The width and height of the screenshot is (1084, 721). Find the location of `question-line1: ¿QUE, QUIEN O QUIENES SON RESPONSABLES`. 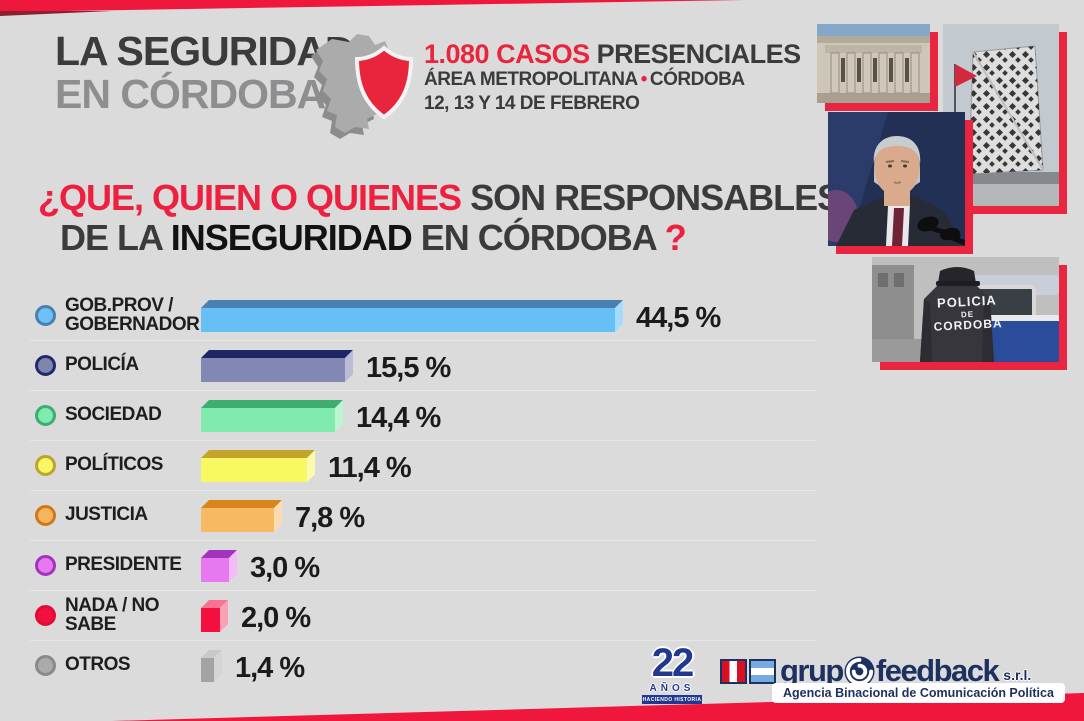

question-line1: ¿QUE, QUIEN O QUIENES SON RESPONSABLES is located at coordinates (439, 197).